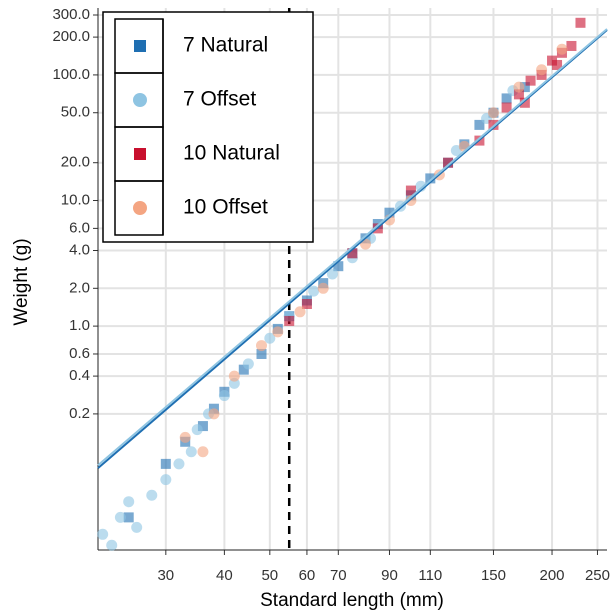 Image resolution: width=613 pixels, height=612 pixels. Describe the element at coordinates (493, 575) in the screenshot. I see `x-tick-label: 150` at that location.